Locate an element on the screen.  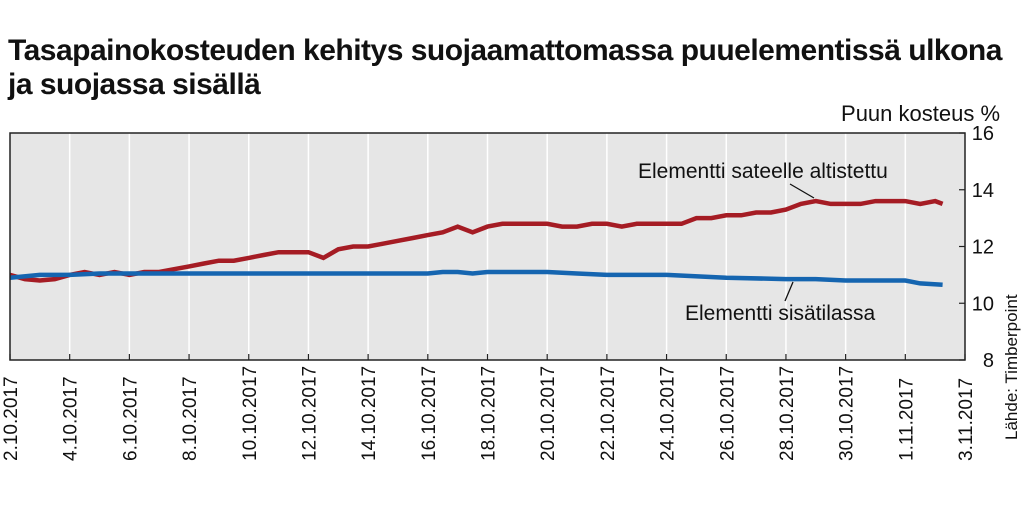
annotation-leader-indoor is located at coordinates (789, 291).